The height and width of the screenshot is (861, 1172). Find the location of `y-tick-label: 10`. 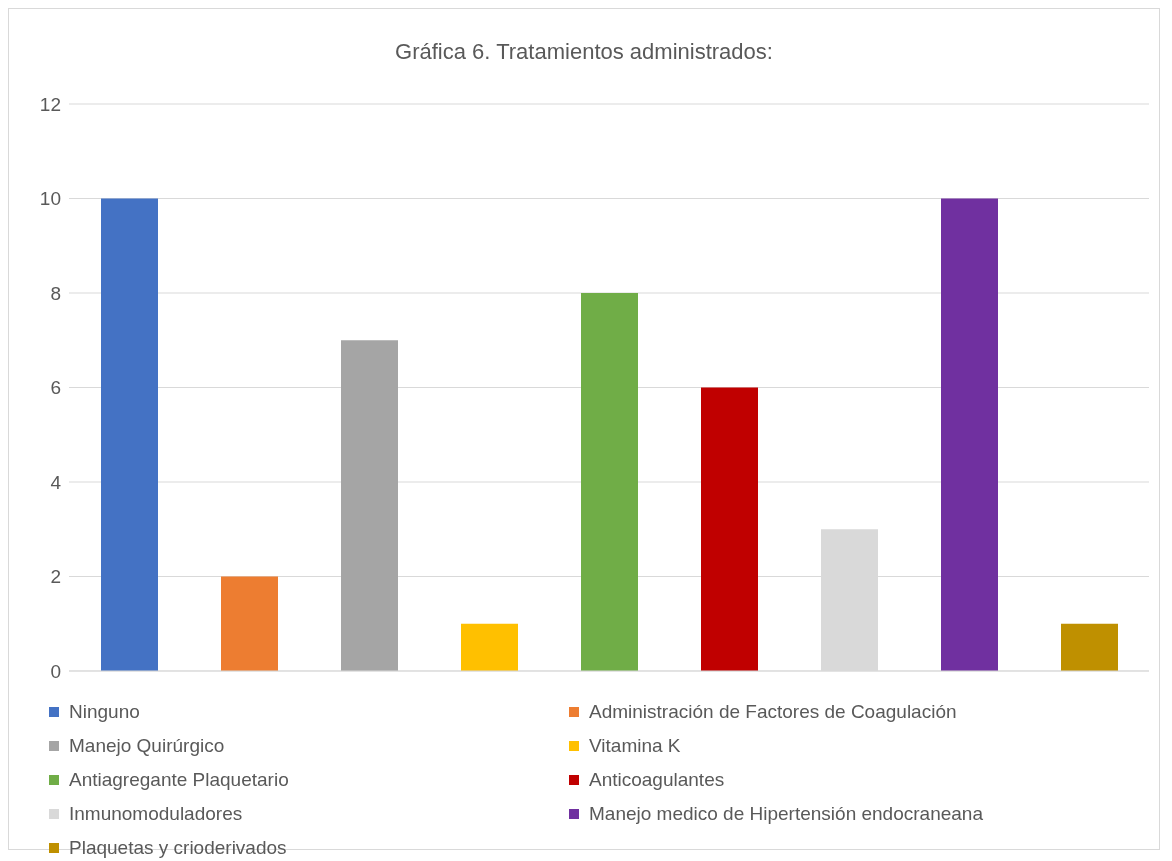

y-tick-label: 10 is located at coordinates (50, 199).